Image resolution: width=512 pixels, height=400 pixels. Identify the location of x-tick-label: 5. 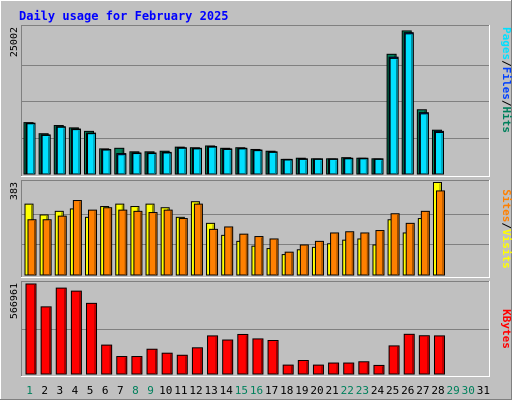
(90, 390).